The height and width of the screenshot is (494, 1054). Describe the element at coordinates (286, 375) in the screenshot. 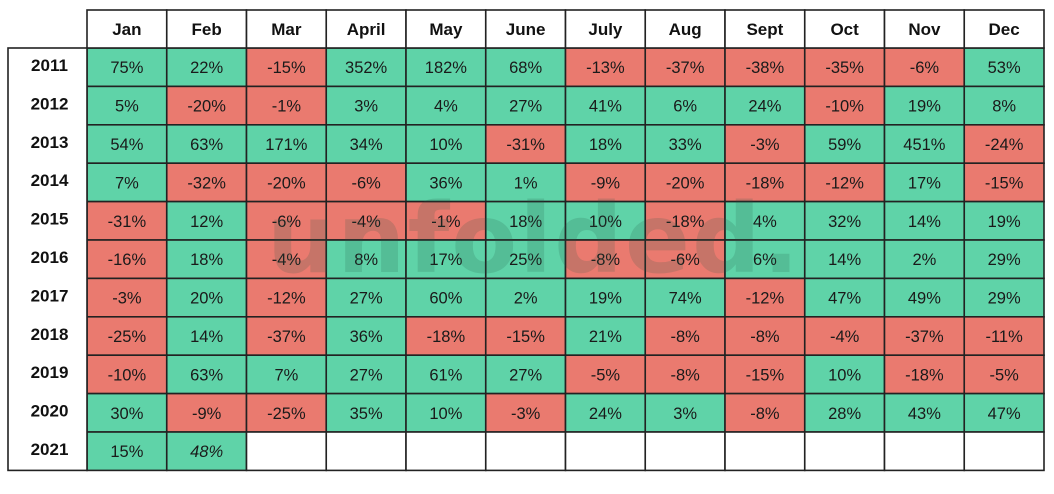

I see `heatmap-cell-label: 7%` at that location.